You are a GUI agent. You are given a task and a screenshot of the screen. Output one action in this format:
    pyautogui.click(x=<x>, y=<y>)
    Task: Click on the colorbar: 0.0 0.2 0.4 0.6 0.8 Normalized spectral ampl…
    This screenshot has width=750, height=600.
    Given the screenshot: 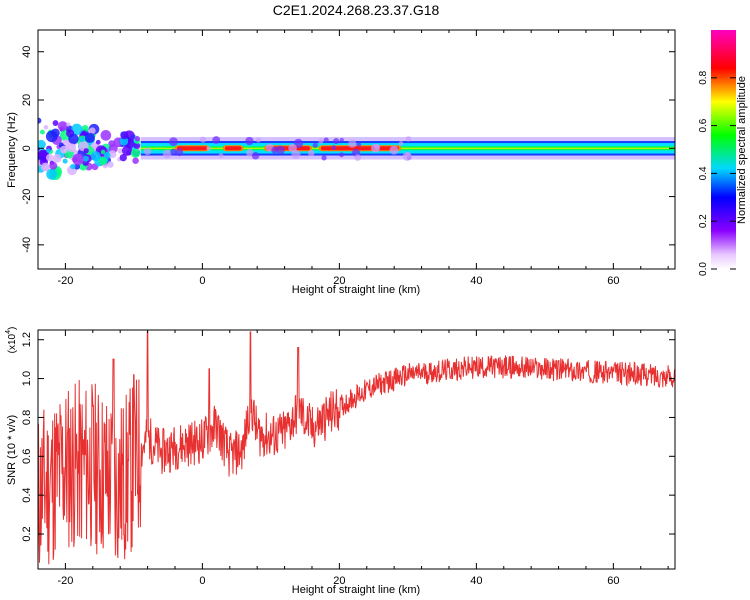 What is the action you would take?
    pyautogui.click(x=723, y=153)
    